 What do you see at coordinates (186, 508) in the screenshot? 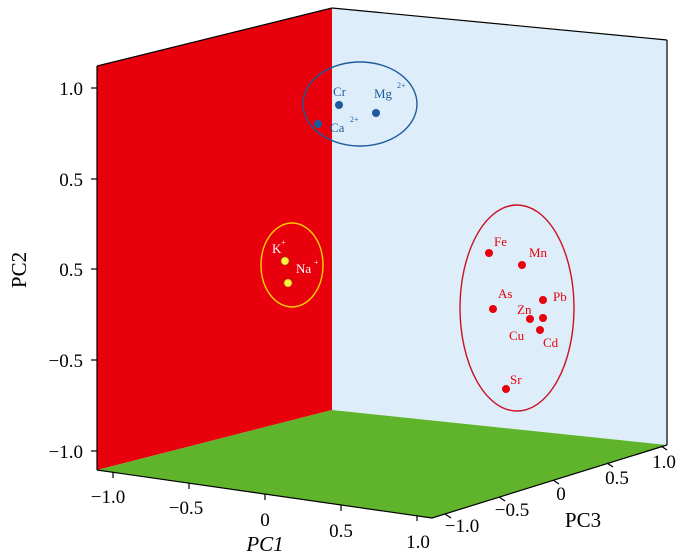
I see `pc1-tick-label-2: −0.5` at bounding box center [186, 508].